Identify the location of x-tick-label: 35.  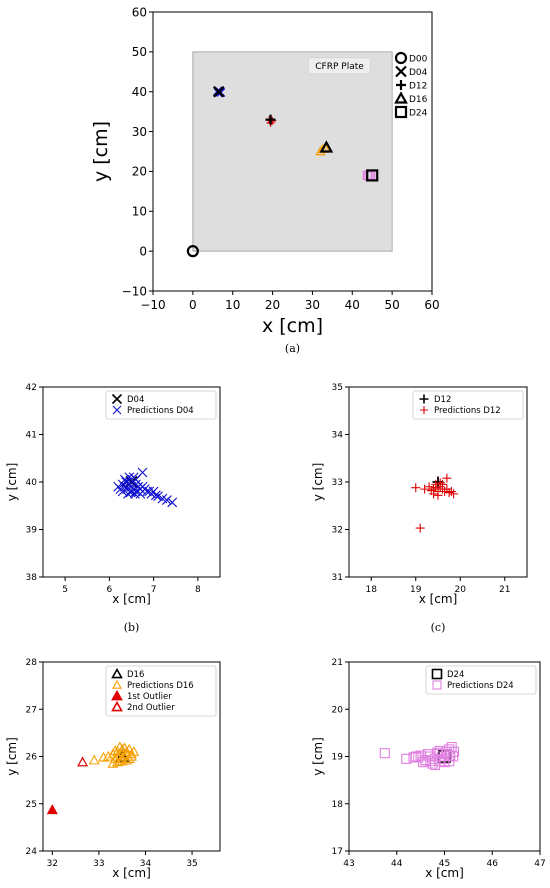
(191, 864).